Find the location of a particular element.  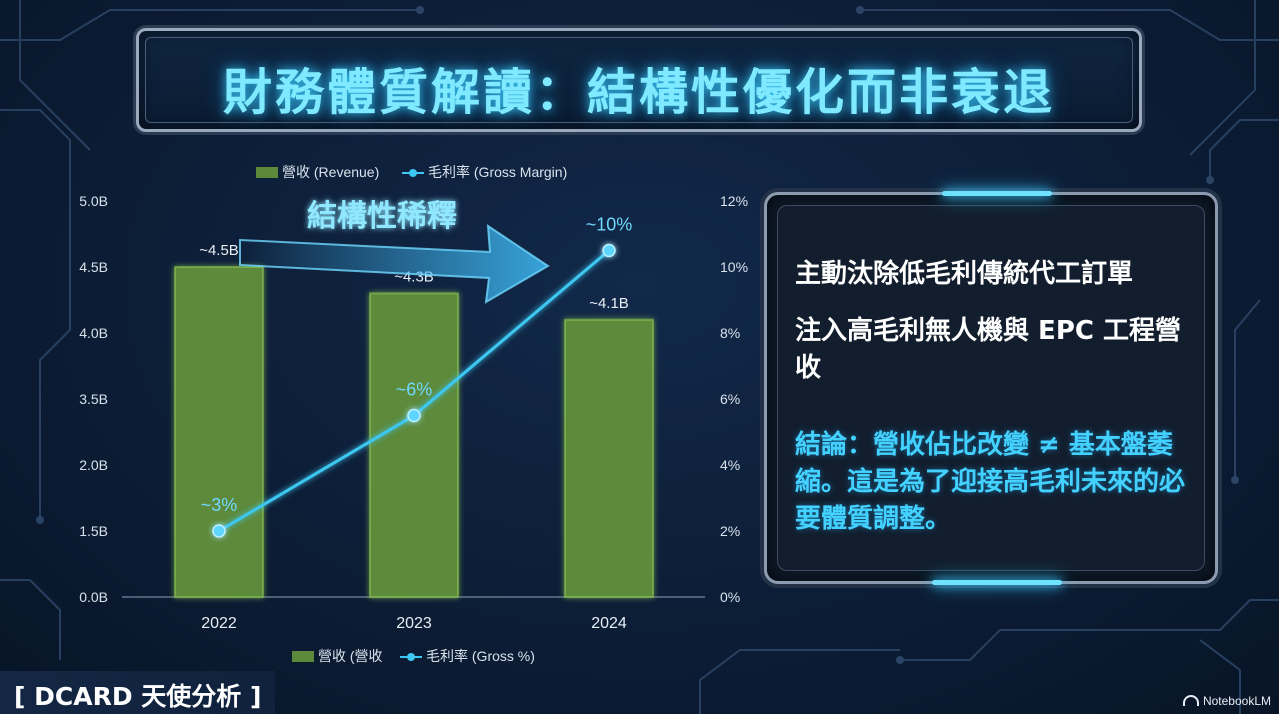

brand-badge: [ DCARD 天使分析 ] is located at coordinates (137, 692).